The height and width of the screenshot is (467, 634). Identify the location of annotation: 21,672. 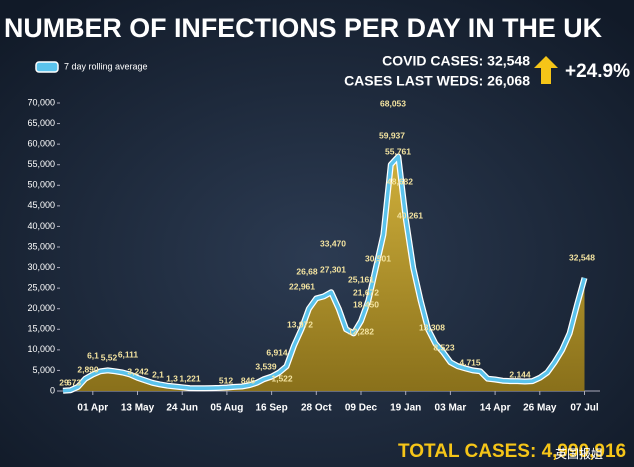
(366, 292).